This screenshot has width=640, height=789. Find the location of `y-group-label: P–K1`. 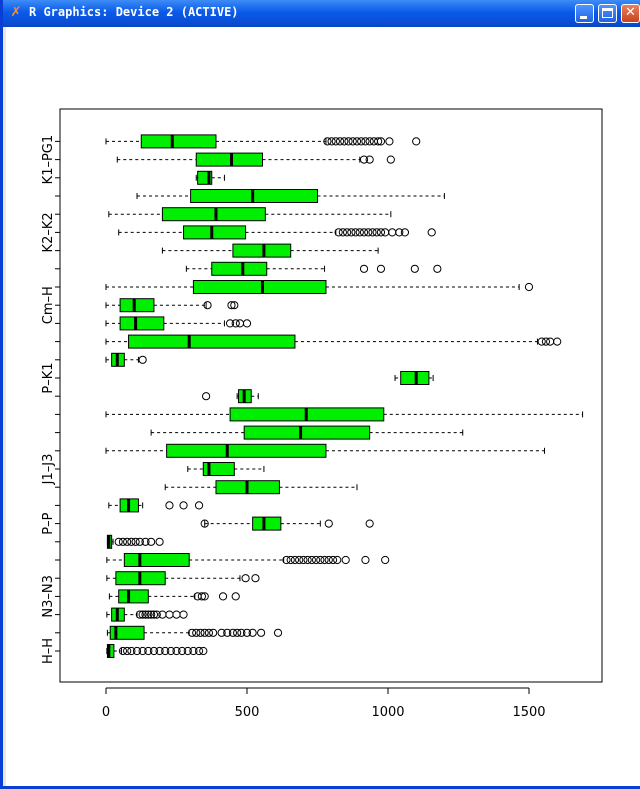

y-group-label: P–K1 is located at coordinates (48, 377).